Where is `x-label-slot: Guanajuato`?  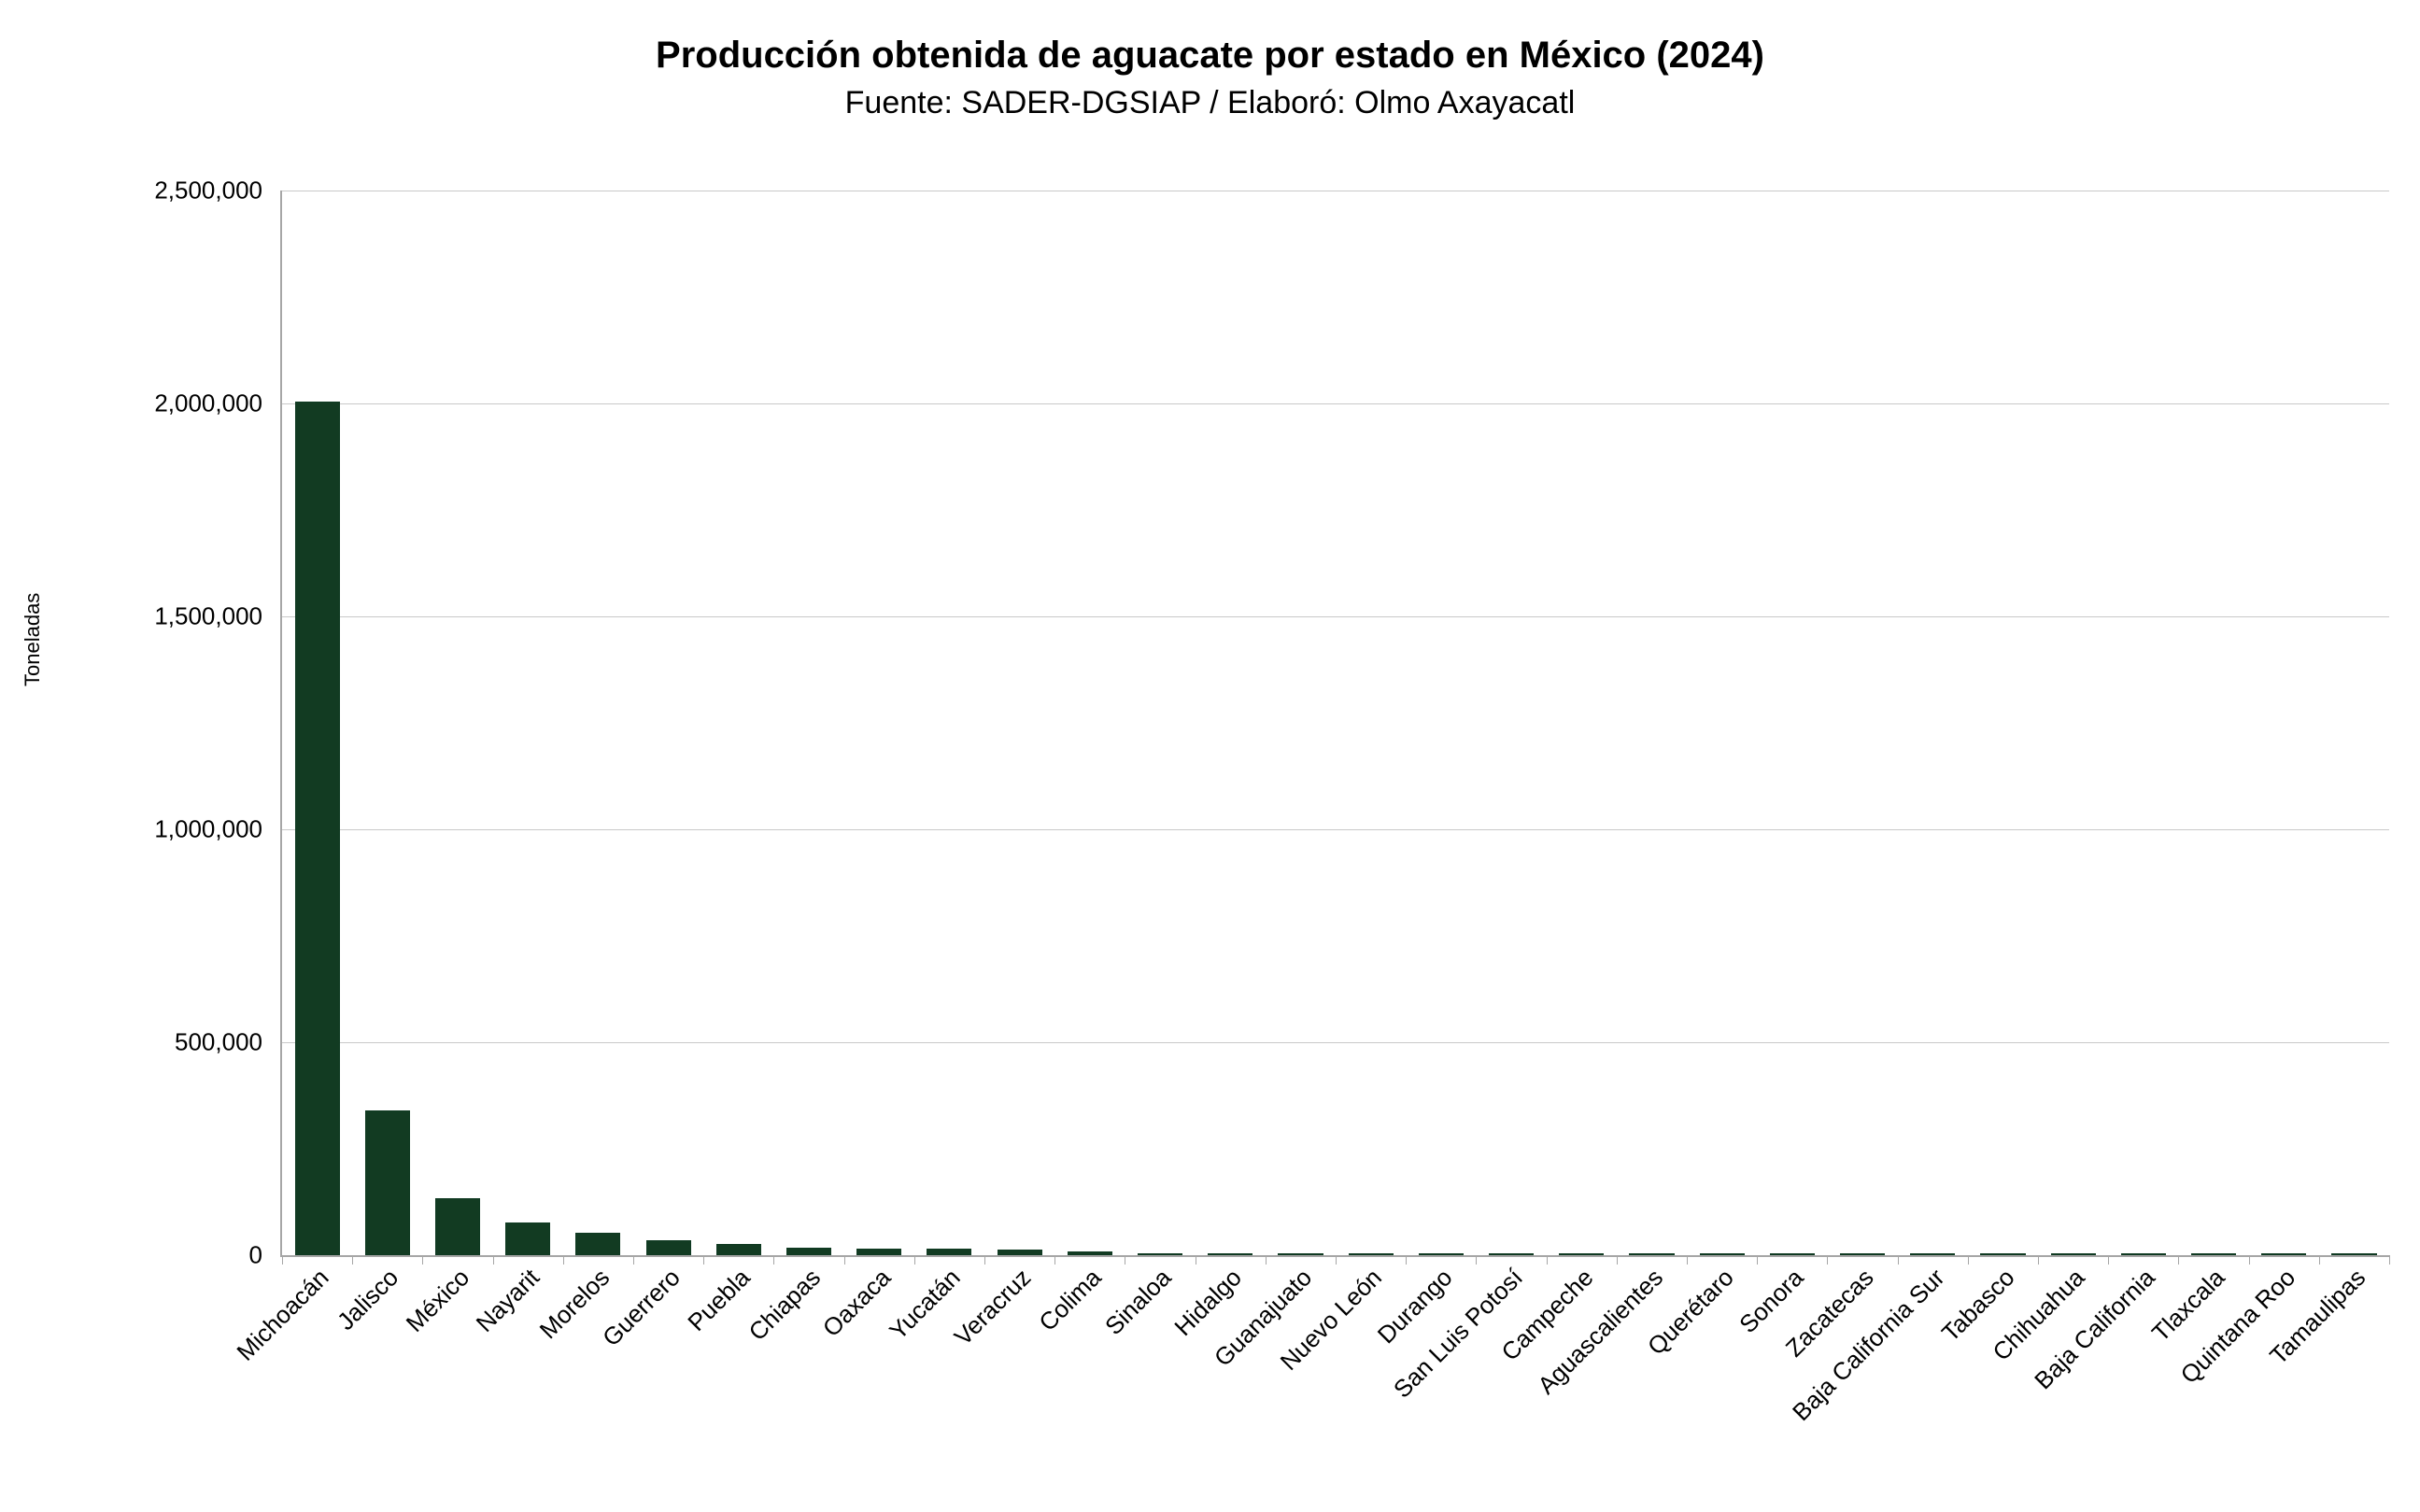
x-label-slot: Guanajuato is located at coordinates (1272, 1381).